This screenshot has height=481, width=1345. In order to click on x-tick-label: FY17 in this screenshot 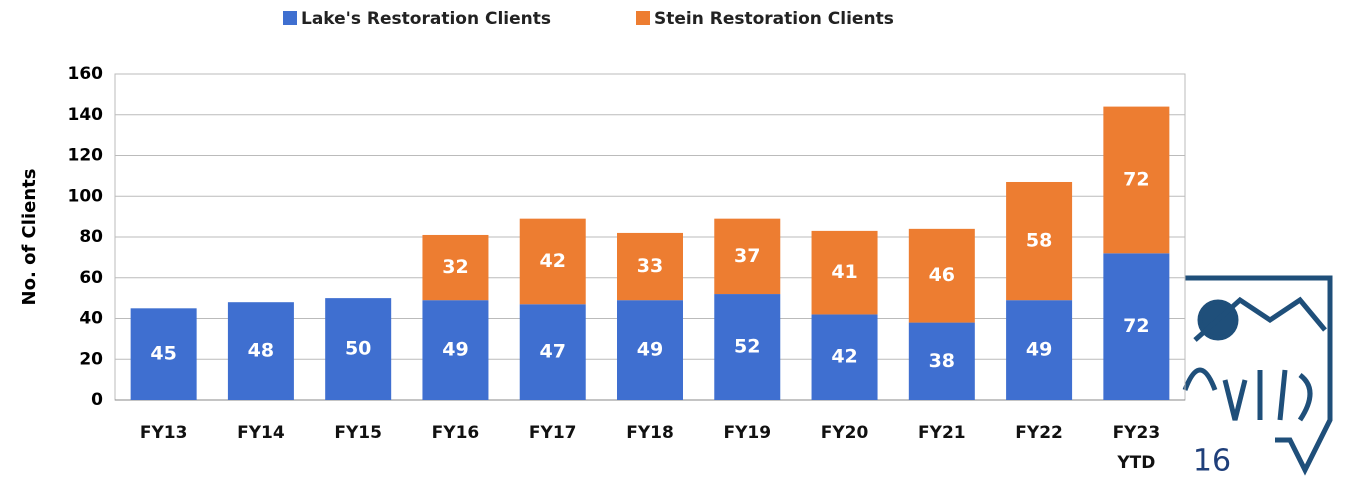, I will do `click(552, 433)`.